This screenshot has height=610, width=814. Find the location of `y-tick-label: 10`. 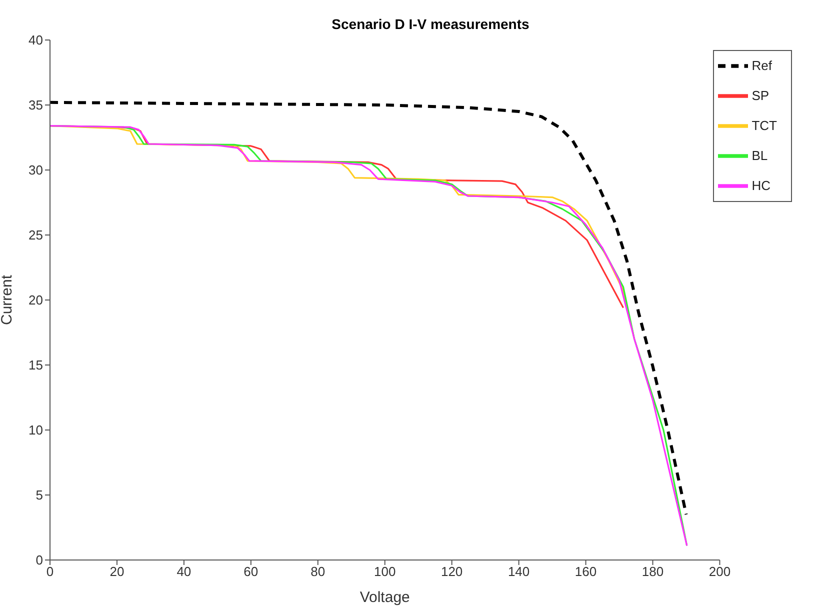

y-tick-label: 10 is located at coordinates (35, 430).